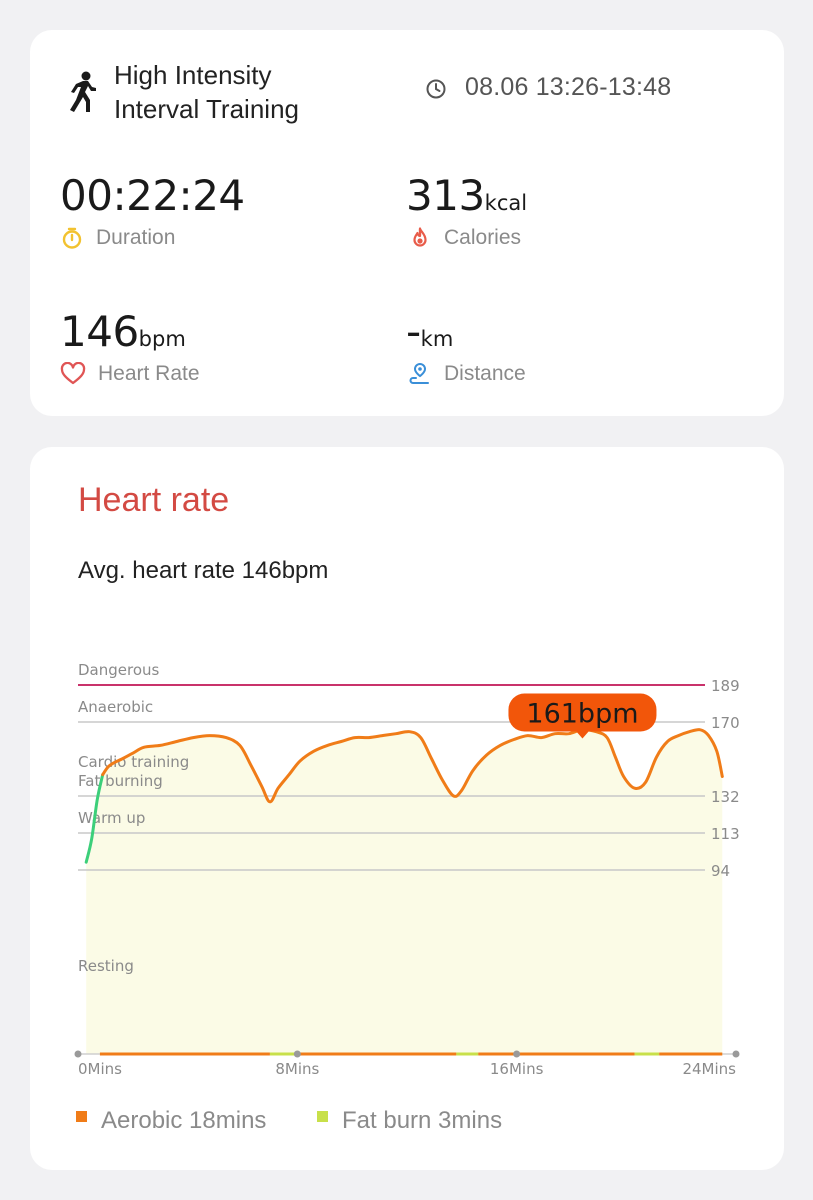 The image size is (813, 1200). What do you see at coordinates (720, 871) in the screenshot?
I see `y-tick-94: 94` at bounding box center [720, 871].